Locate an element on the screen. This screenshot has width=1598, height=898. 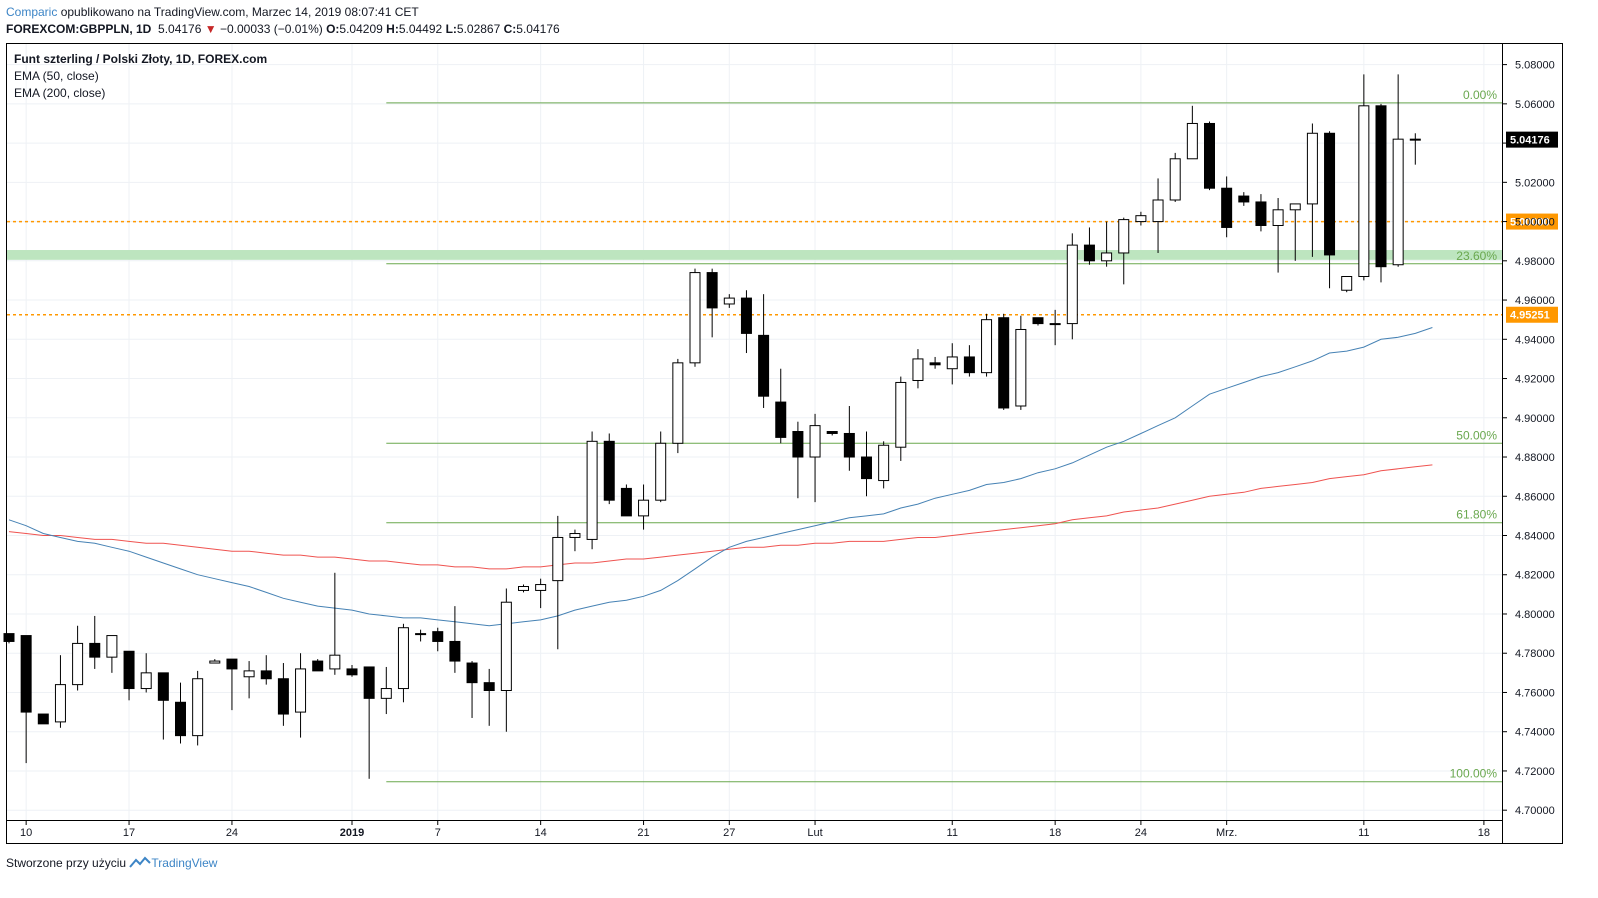
horizontal-levels: 5.00000 4.95251 is located at coordinates (782, 268).